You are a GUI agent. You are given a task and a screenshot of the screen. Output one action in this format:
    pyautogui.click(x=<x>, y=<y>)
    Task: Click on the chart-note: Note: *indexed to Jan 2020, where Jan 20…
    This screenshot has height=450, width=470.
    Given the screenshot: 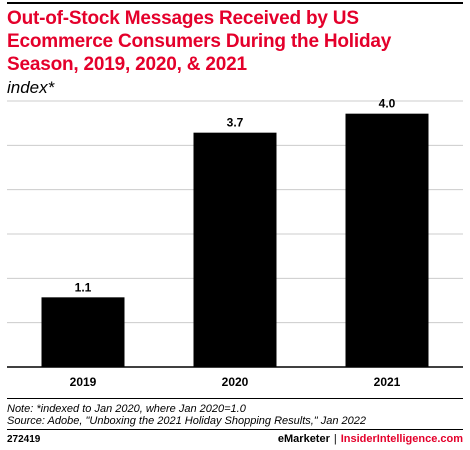 What is the action you would take?
    pyautogui.click(x=126, y=409)
    